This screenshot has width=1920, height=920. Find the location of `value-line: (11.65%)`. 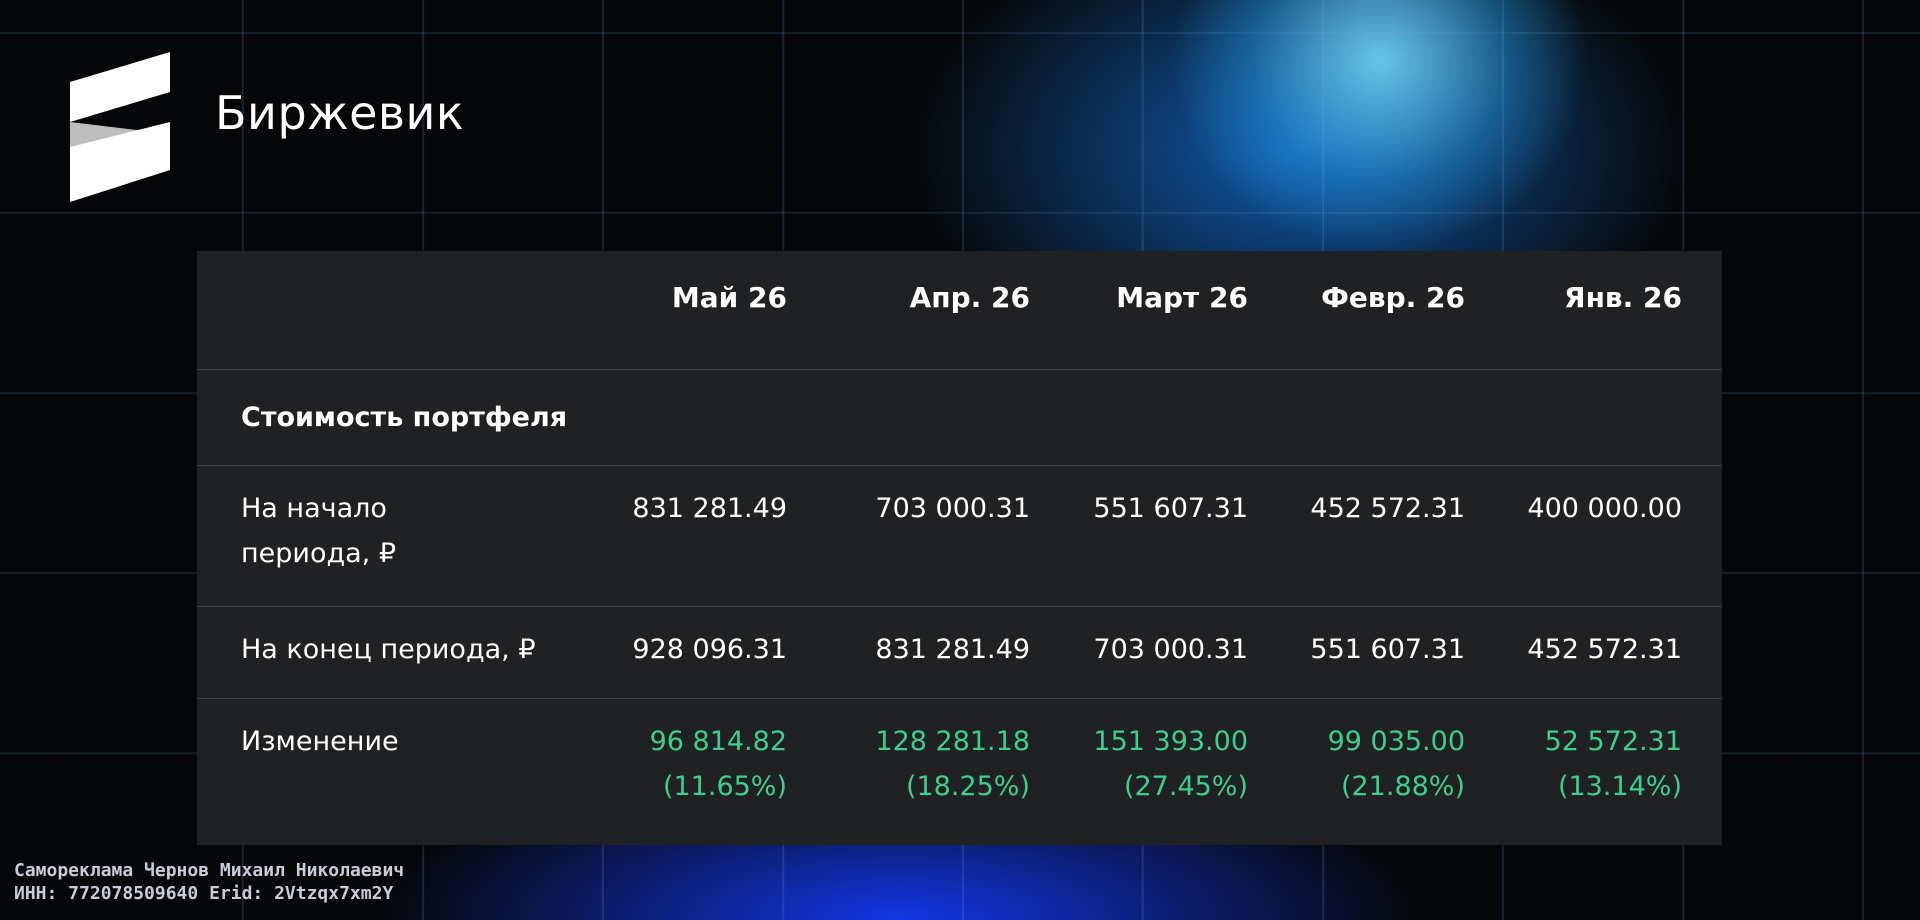

value-line: (11.65%) is located at coordinates (724, 786).